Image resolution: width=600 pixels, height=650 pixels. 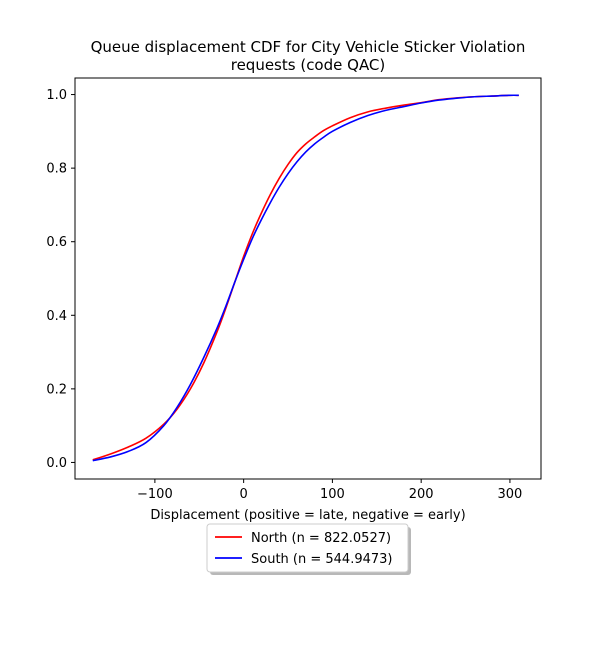 I want to click on legend-label-north: North (n = 822.0527), so click(x=321, y=538).